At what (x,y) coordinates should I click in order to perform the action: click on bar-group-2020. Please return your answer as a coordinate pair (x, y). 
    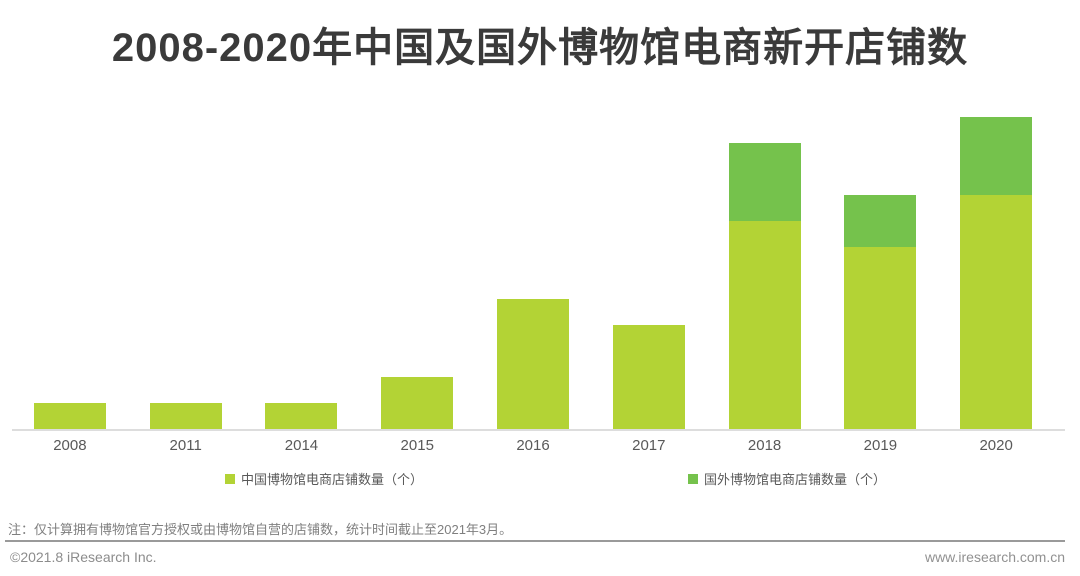
    Looking at the image, I should click on (996, 264).